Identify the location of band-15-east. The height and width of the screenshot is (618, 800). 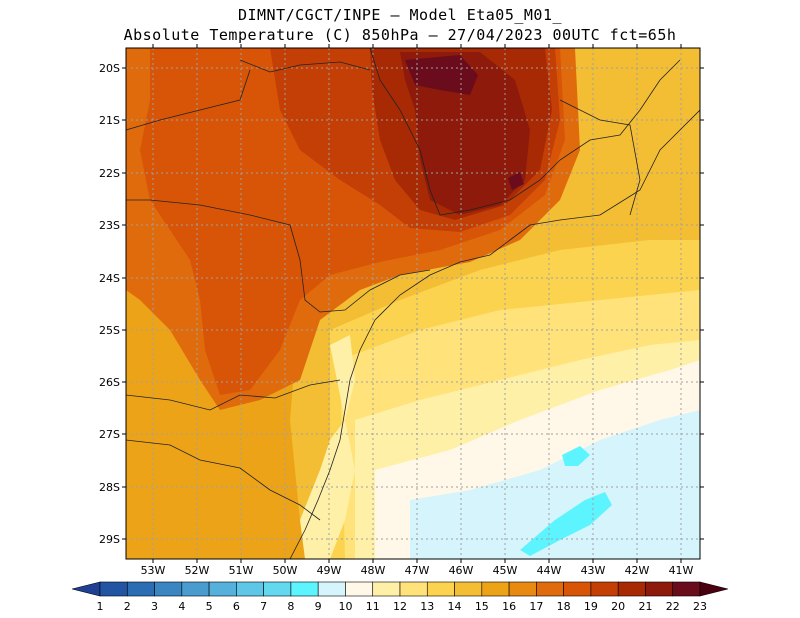
(630, 149).